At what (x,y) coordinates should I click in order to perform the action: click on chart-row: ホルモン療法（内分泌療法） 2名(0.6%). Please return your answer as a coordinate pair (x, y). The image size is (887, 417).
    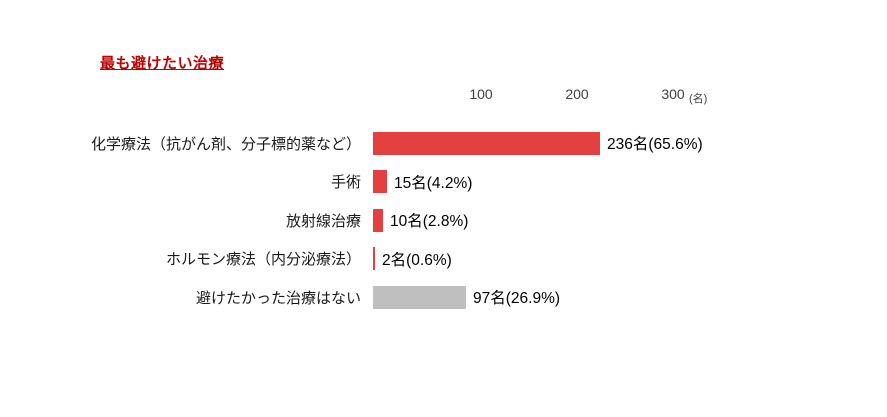
    Looking at the image, I should click on (443, 259).